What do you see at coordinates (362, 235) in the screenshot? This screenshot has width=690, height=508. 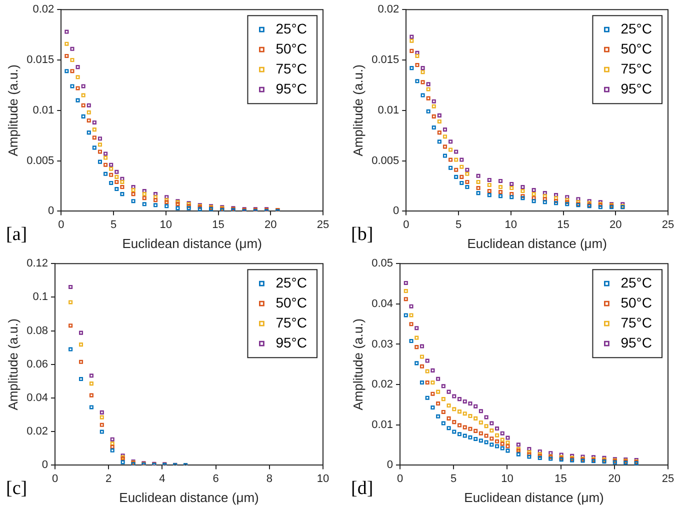 I see `text: [b]` at bounding box center [362, 235].